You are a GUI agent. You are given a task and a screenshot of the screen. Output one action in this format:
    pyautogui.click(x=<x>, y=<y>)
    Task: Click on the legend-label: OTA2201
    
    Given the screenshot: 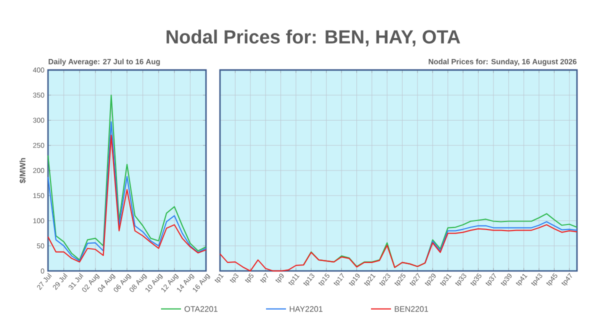 What is the action you would take?
    pyautogui.click(x=201, y=309)
    